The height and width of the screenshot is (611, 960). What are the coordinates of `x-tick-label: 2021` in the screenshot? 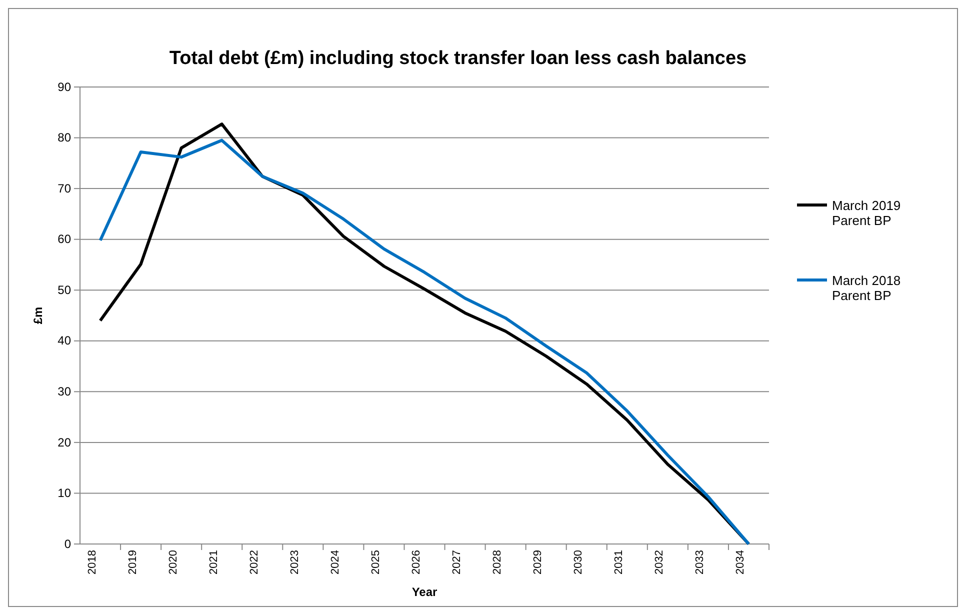 It's located at (214, 562).